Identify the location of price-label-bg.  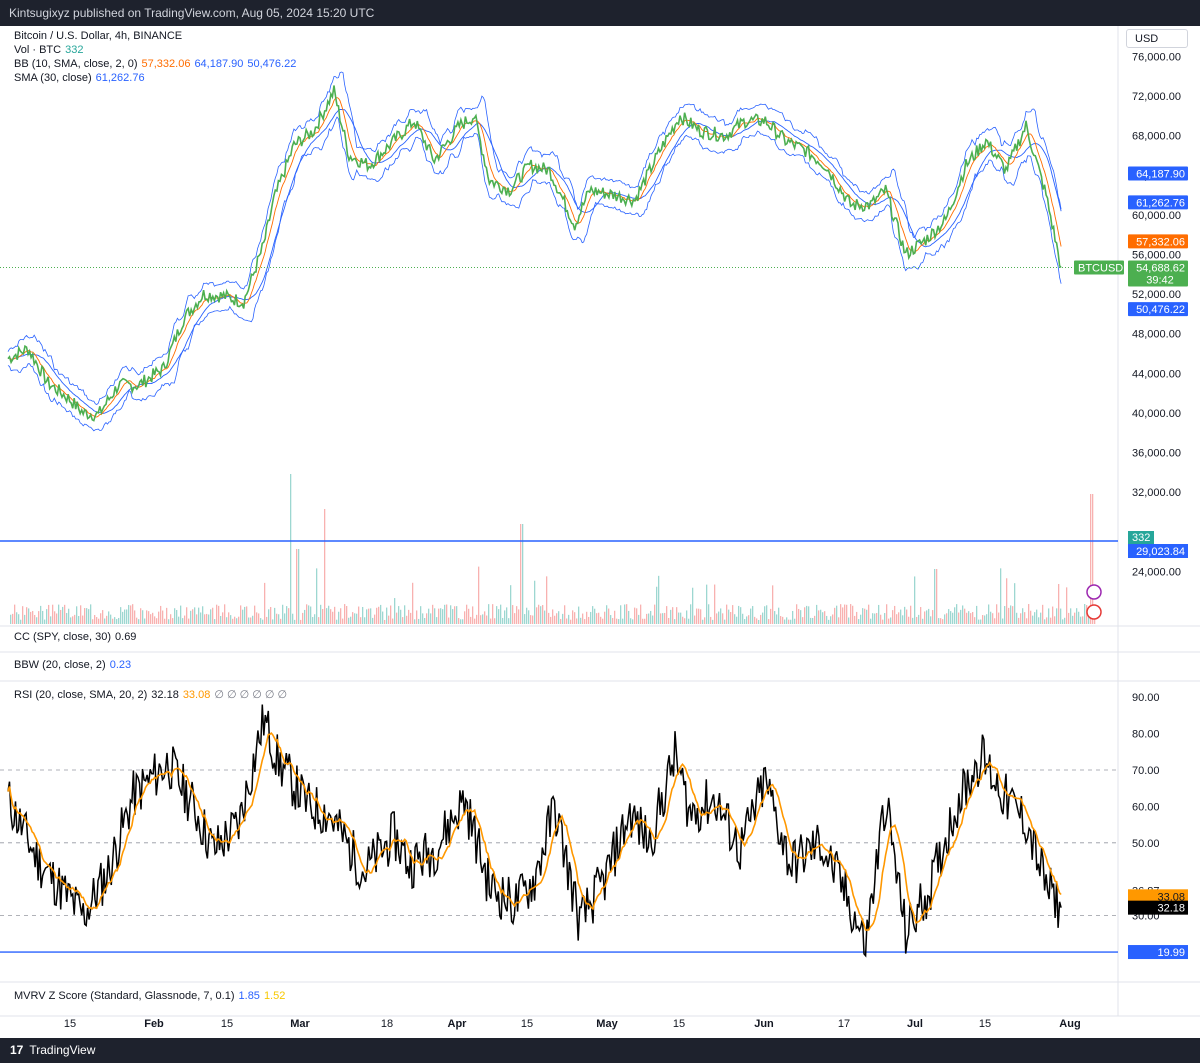
(1158, 173).